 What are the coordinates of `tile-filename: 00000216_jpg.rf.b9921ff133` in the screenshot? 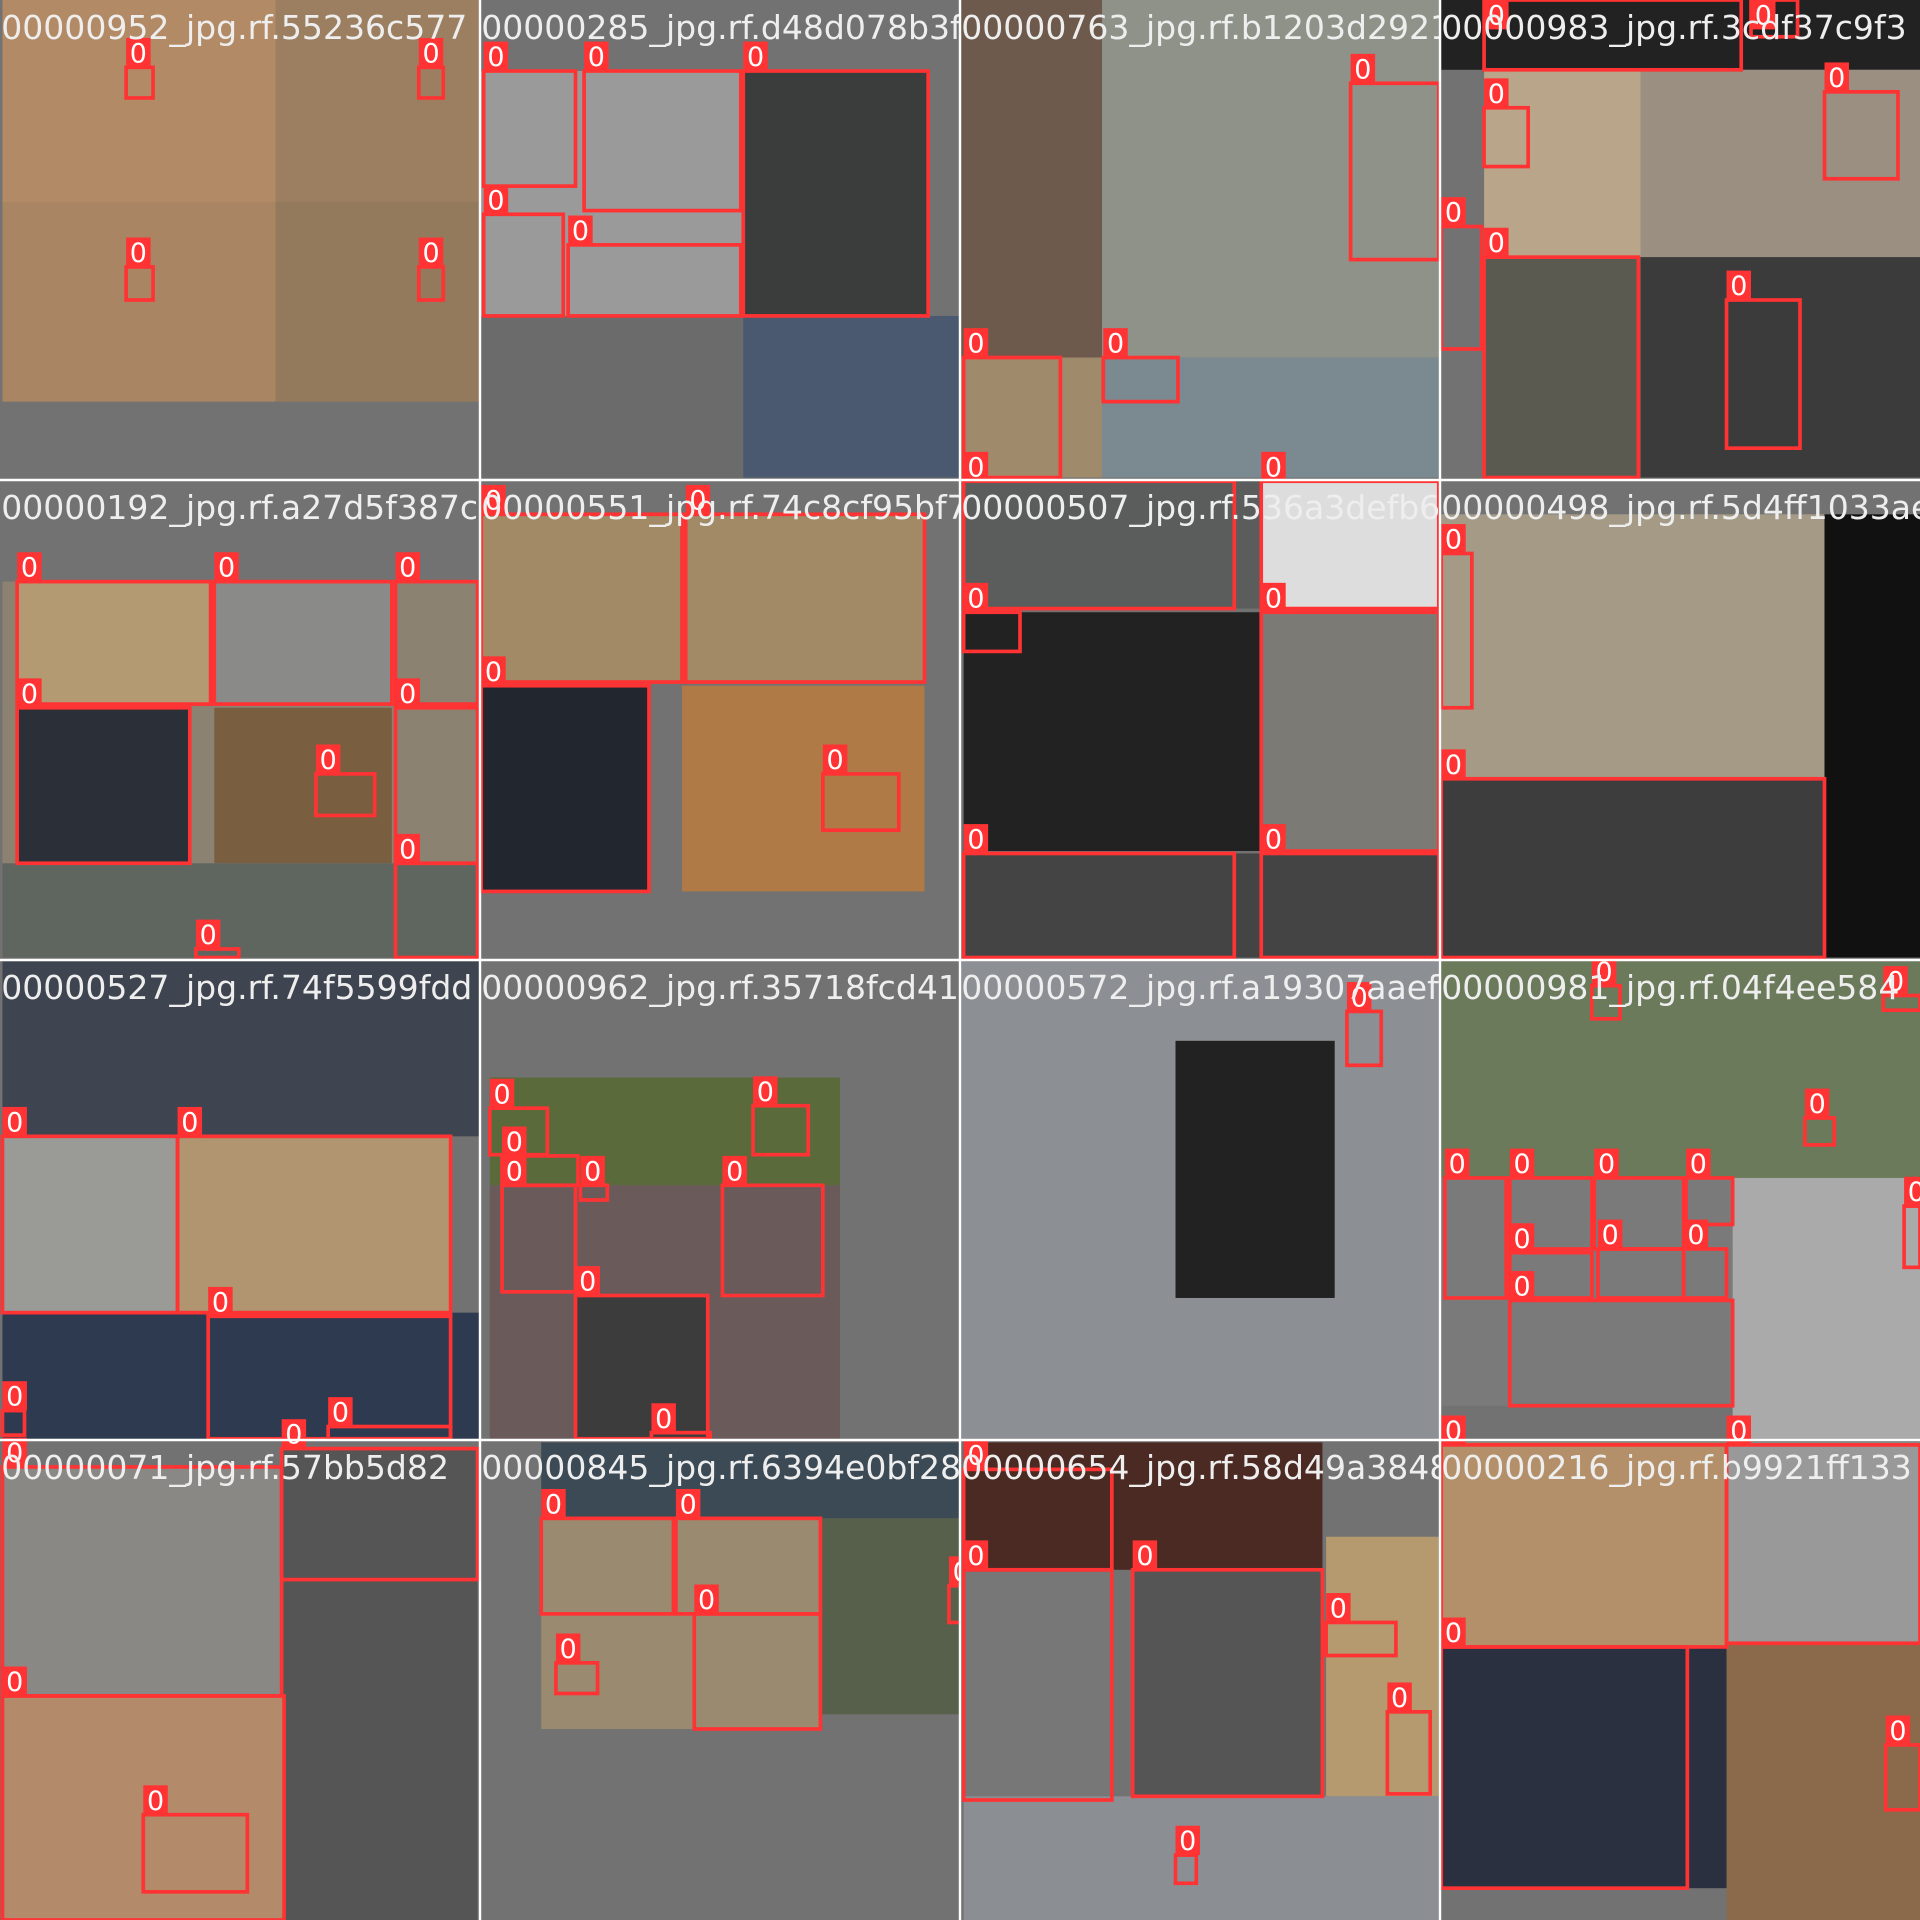 It's located at (1676, 1467).